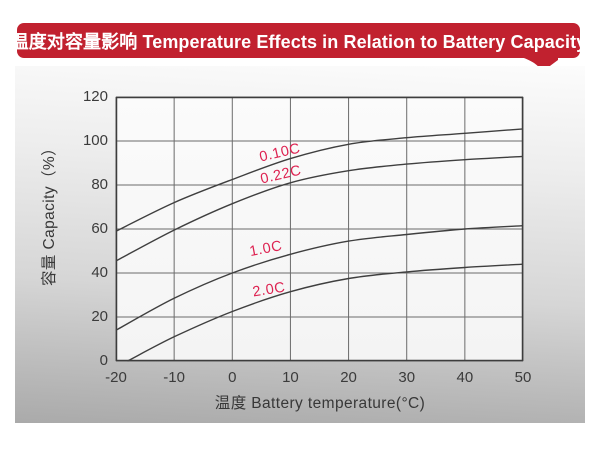 The image size is (600, 451). What do you see at coordinates (95, 140) in the screenshot?
I see `y-tick-label: 100` at bounding box center [95, 140].